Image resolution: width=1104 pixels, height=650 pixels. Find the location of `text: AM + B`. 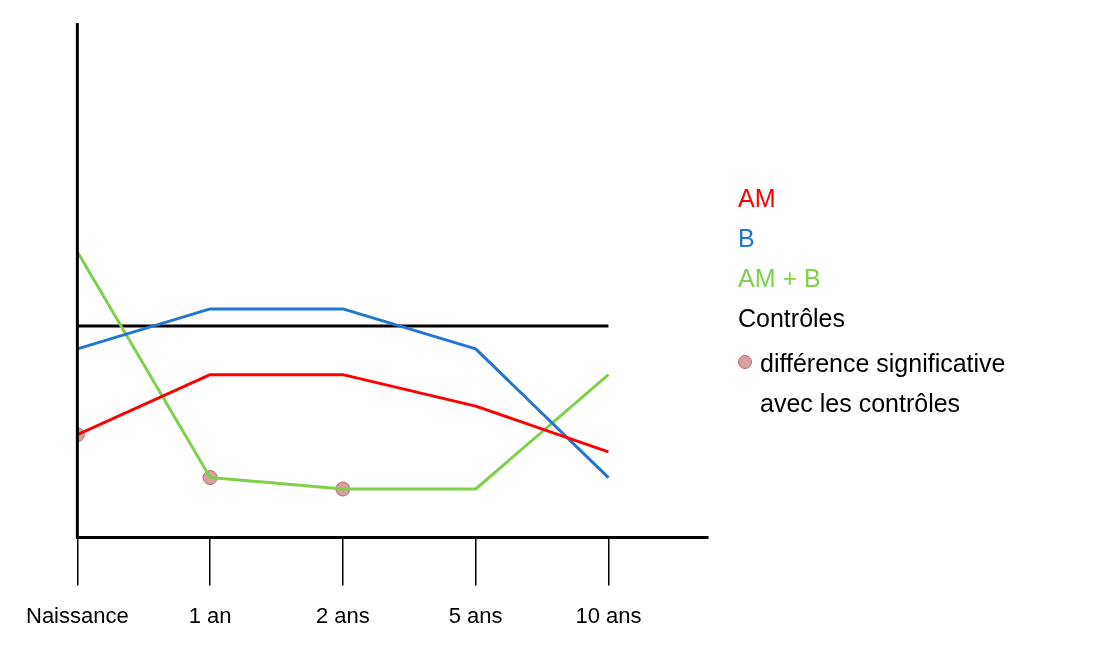

text: AM + B is located at coordinates (779, 278).